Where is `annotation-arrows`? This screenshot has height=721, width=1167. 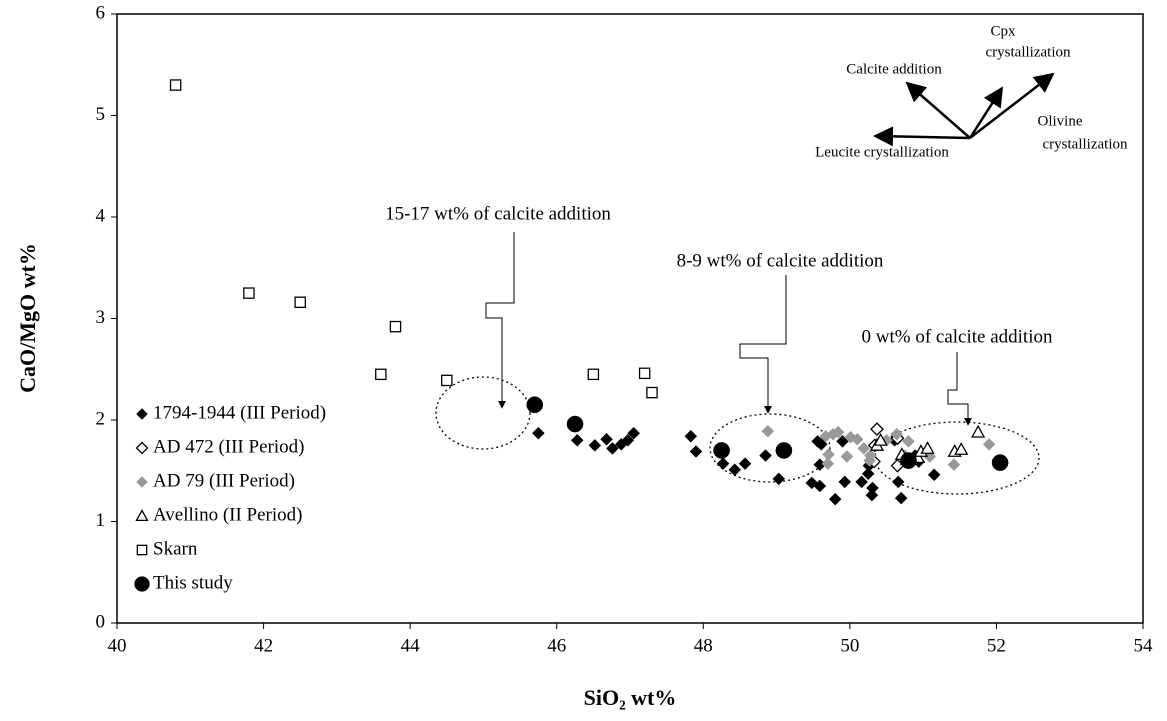 annotation-arrows is located at coordinates (728, 329).